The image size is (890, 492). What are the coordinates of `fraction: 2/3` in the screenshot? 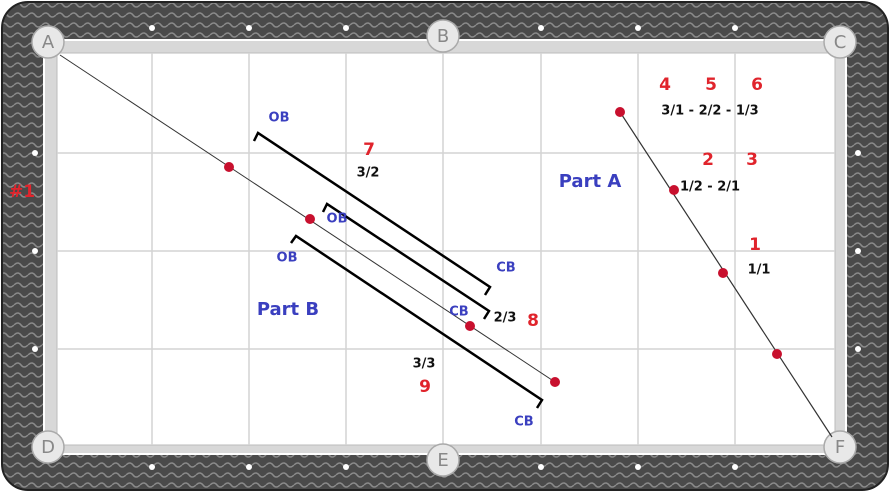 It's located at (505, 318).